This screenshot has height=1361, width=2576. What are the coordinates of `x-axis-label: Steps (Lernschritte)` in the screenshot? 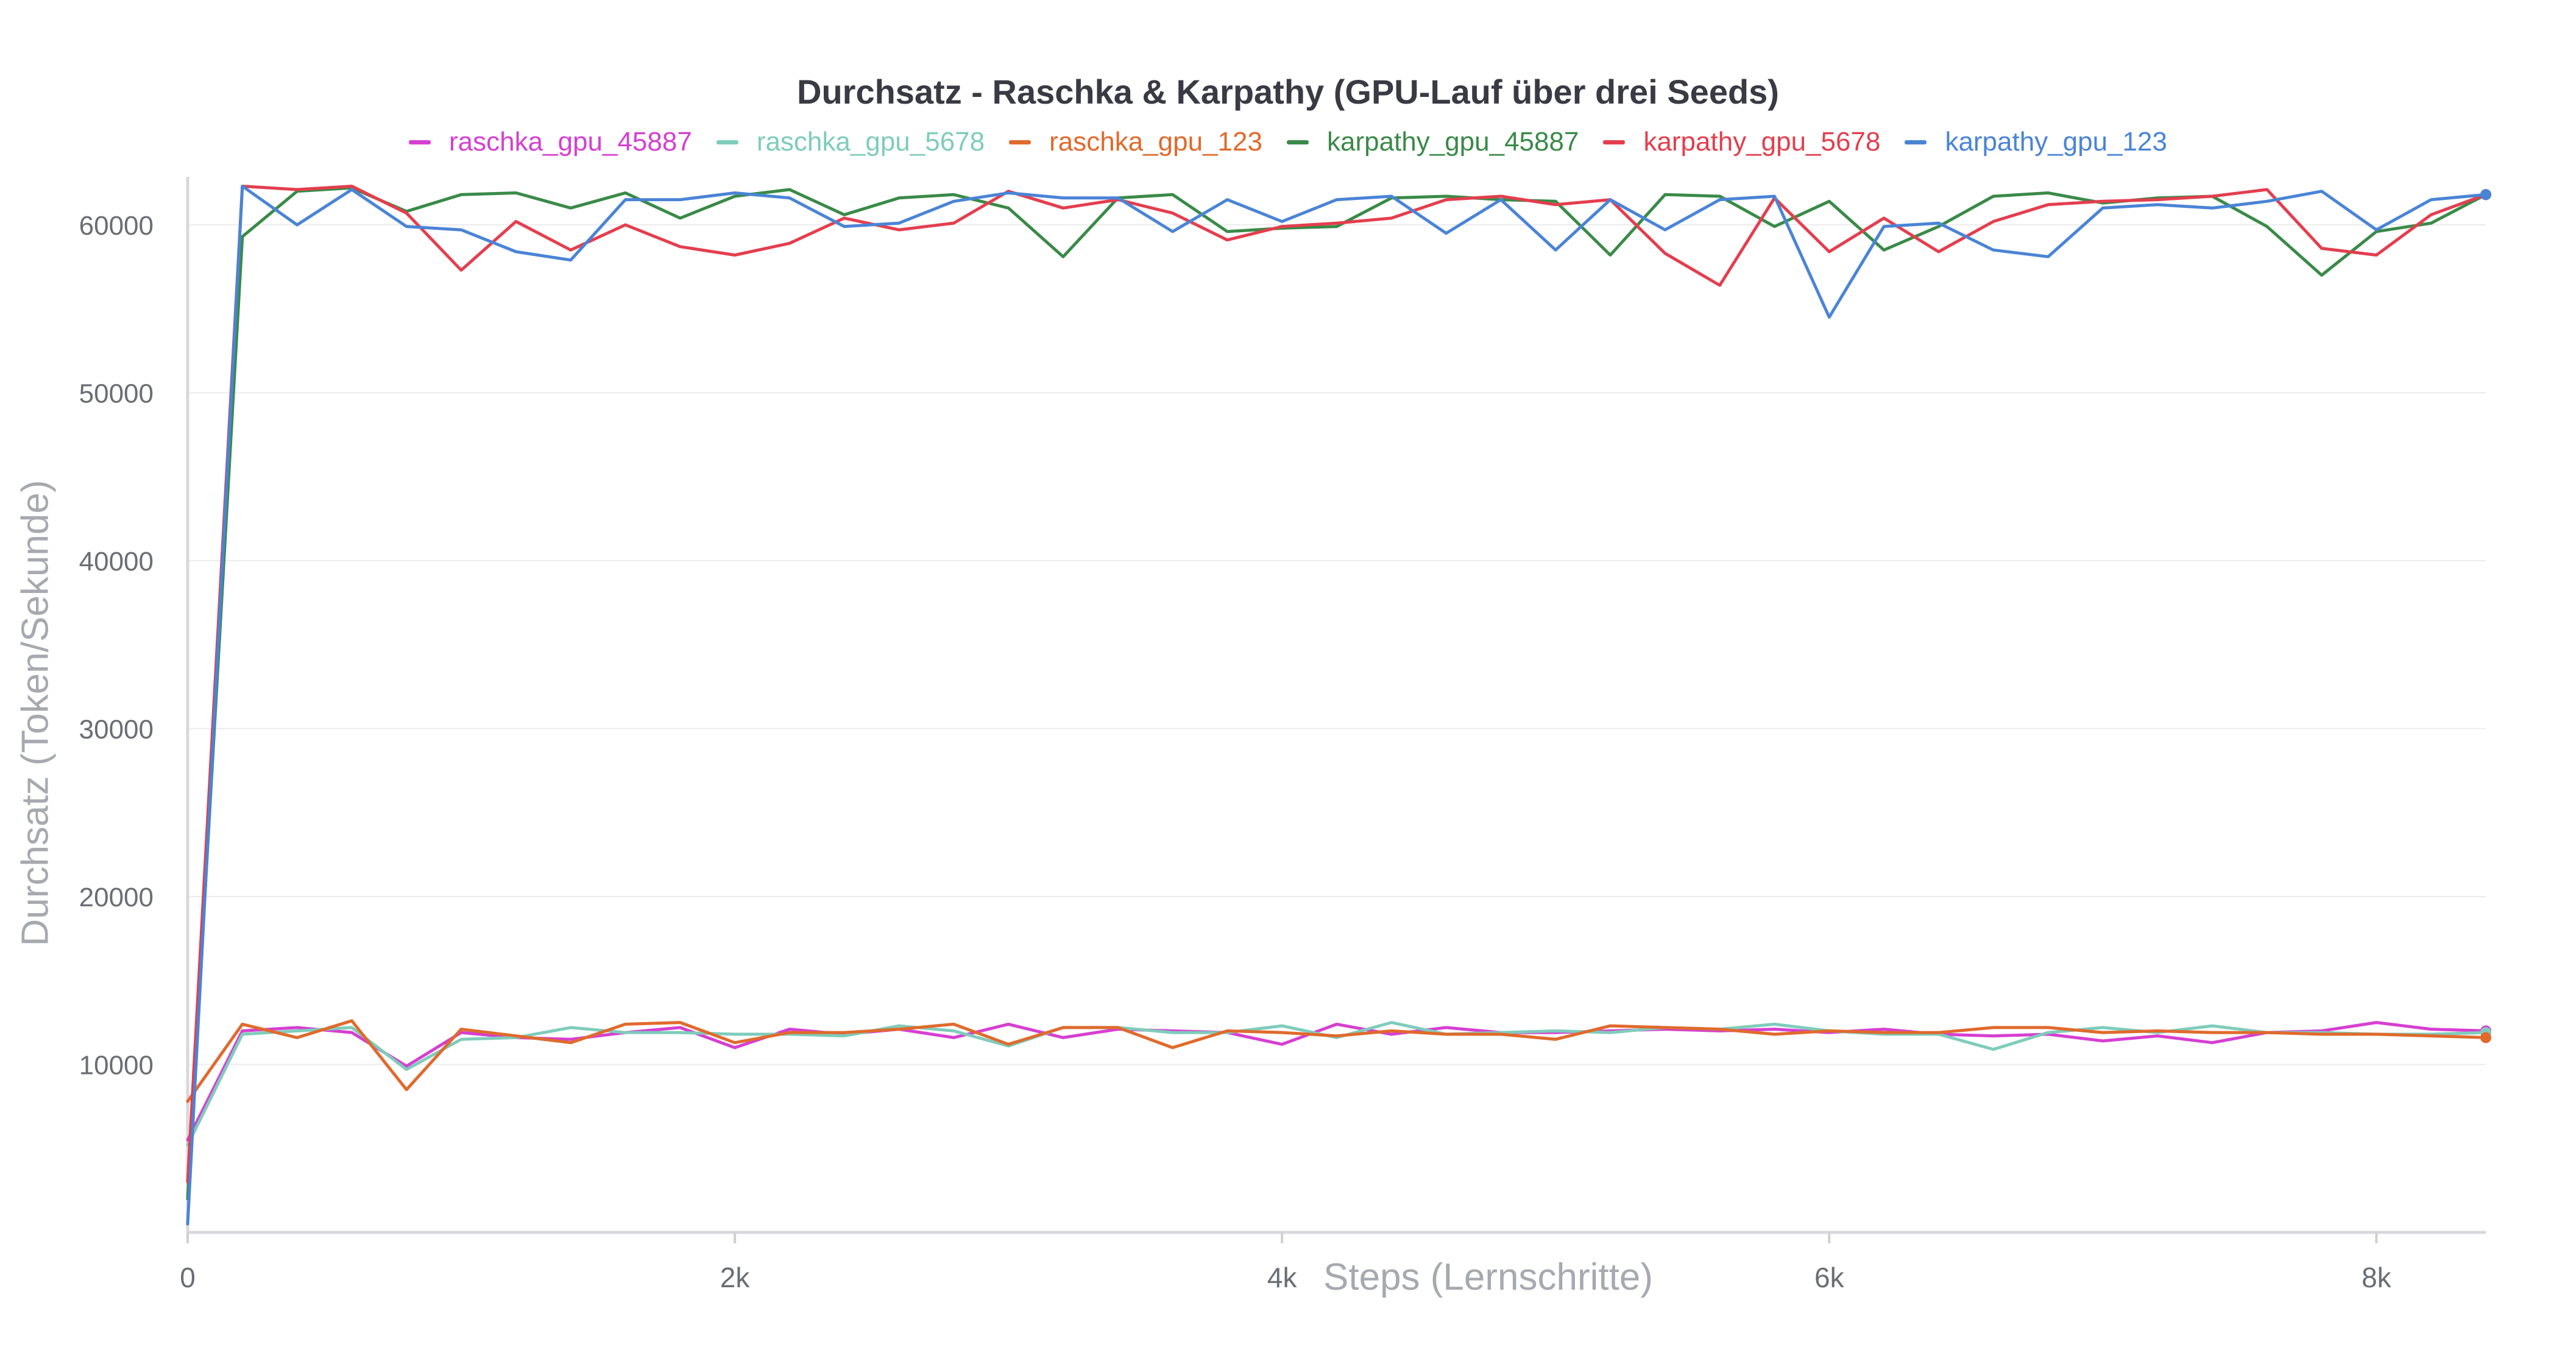 It's located at (1488, 1277).